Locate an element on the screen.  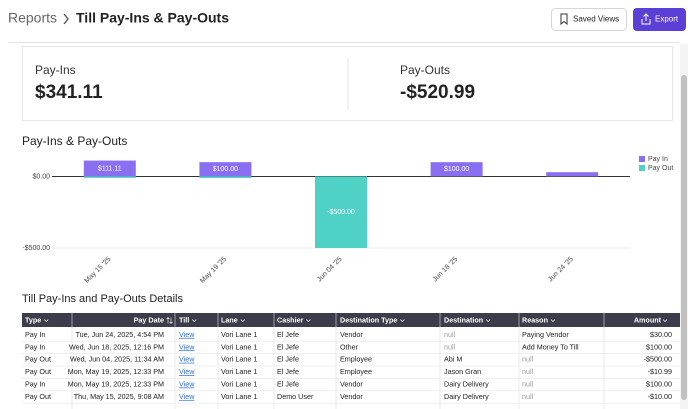
column-header: Type is located at coordinates (33, 319).